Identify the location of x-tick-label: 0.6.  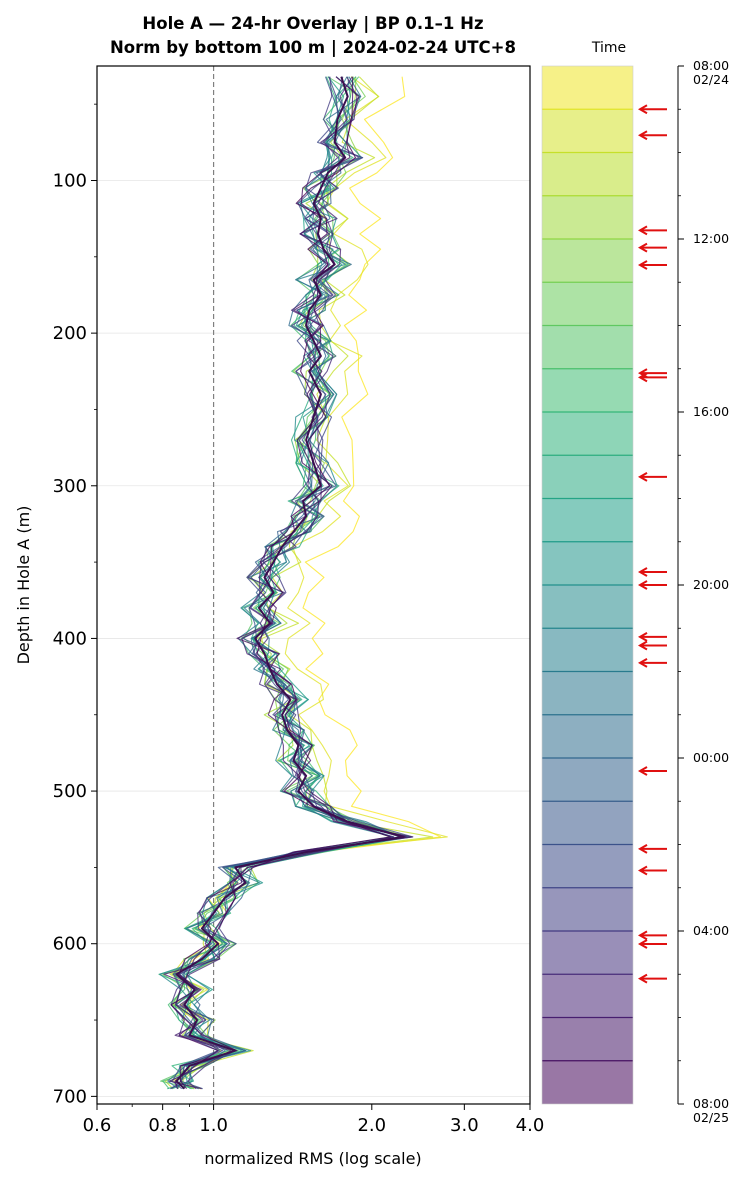
(97, 1125).